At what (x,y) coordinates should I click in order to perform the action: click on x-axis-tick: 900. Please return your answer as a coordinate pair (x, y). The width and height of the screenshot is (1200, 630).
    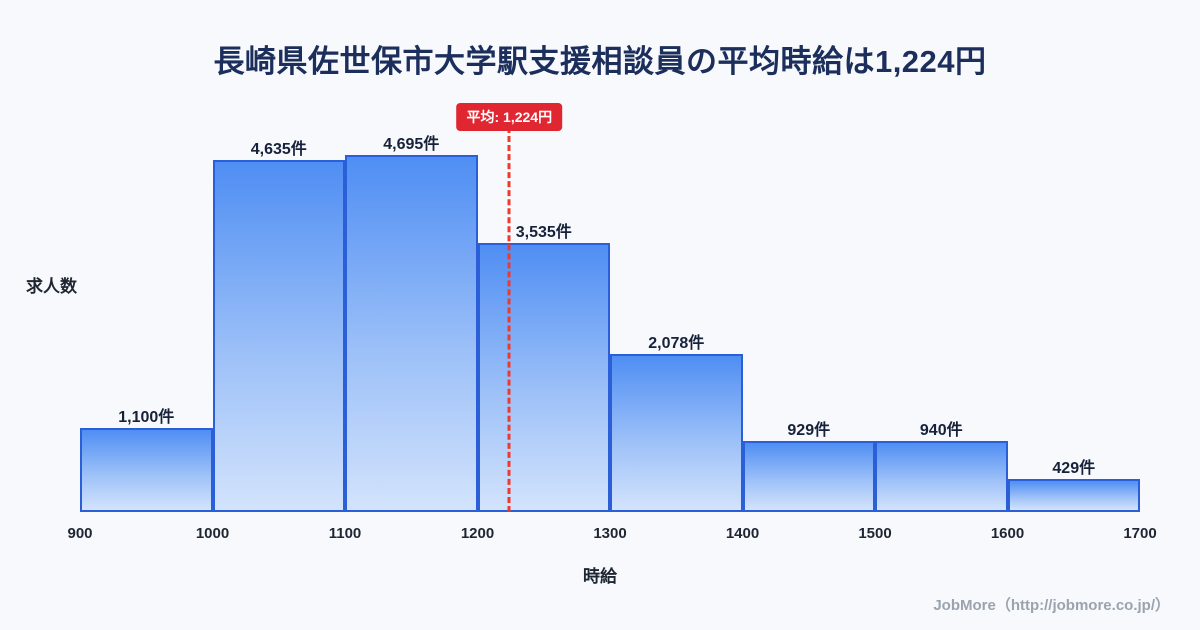
    Looking at the image, I should click on (80, 533).